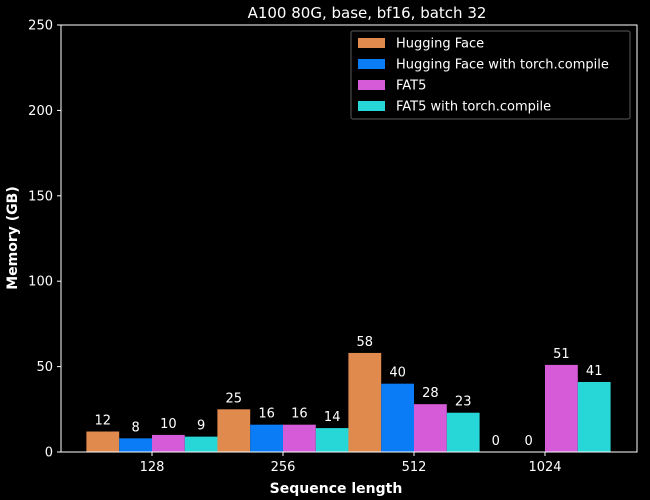 This screenshot has height=500, width=650. What do you see at coordinates (152, 467) in the screenshot?
I see `x-tick-label: 128` at bounding box center [152, 467].